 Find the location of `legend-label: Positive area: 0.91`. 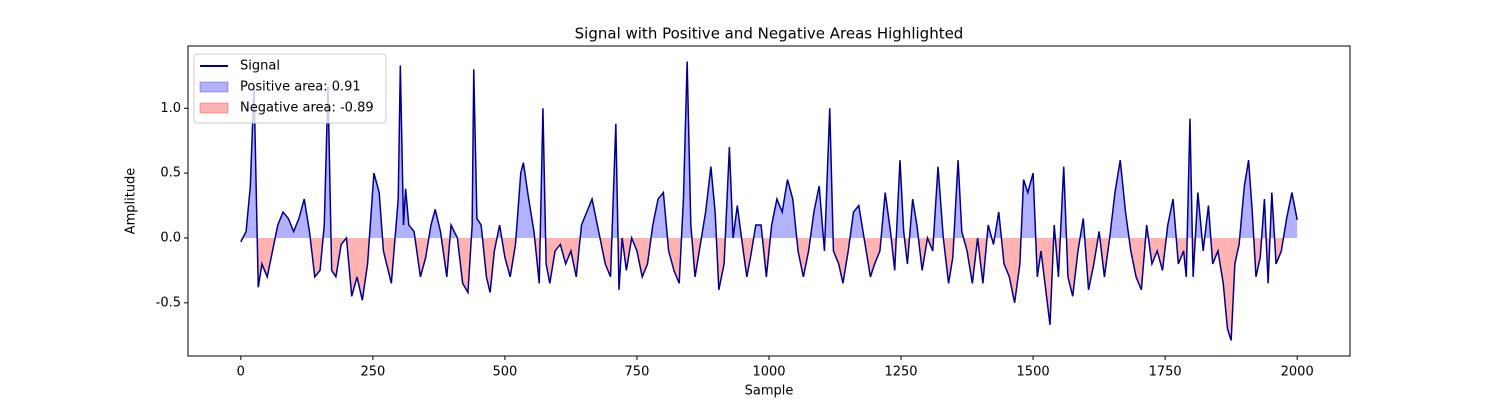

legend-label: Positive area: 0.91 is located at coordinates (300, 87).